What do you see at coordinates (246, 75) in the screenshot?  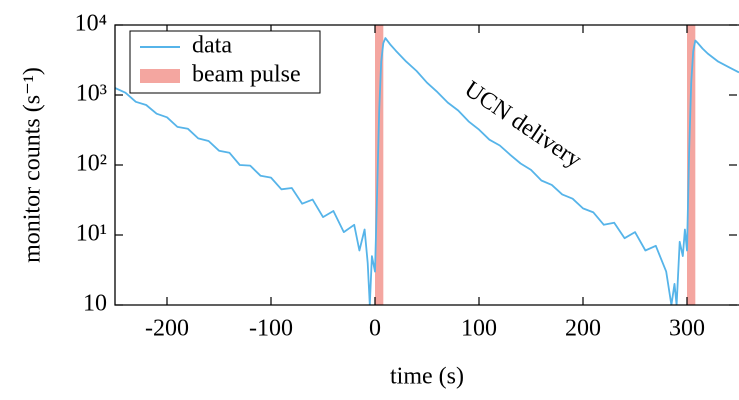 I see `legend-label: beam pulse` at bounding box center [246, 75].